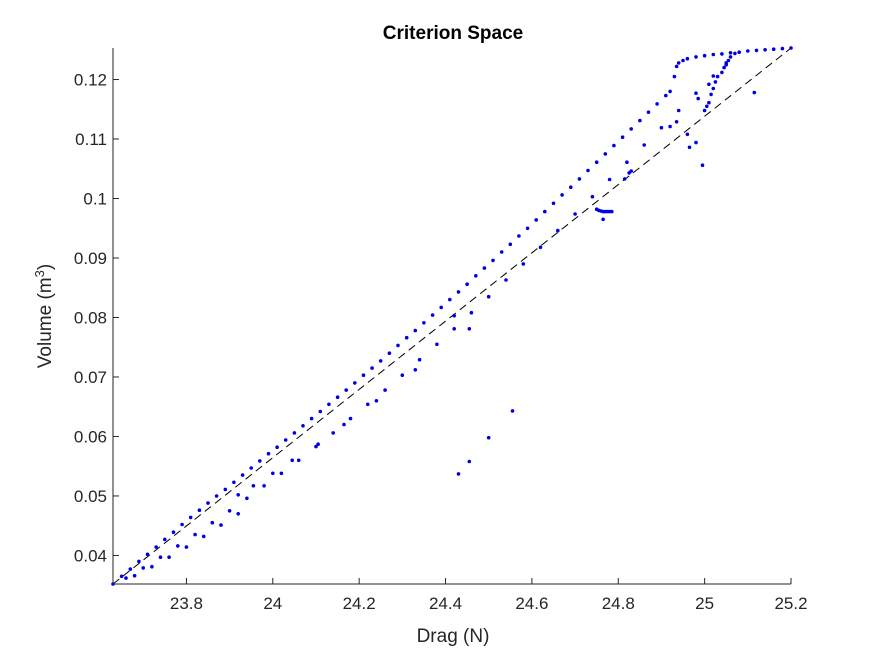 The height and width of the screenshot is (656, 875). Describe the element at coordinates (45, 267) in the screenshot. I see `y-axis-title-close: )` at that location.